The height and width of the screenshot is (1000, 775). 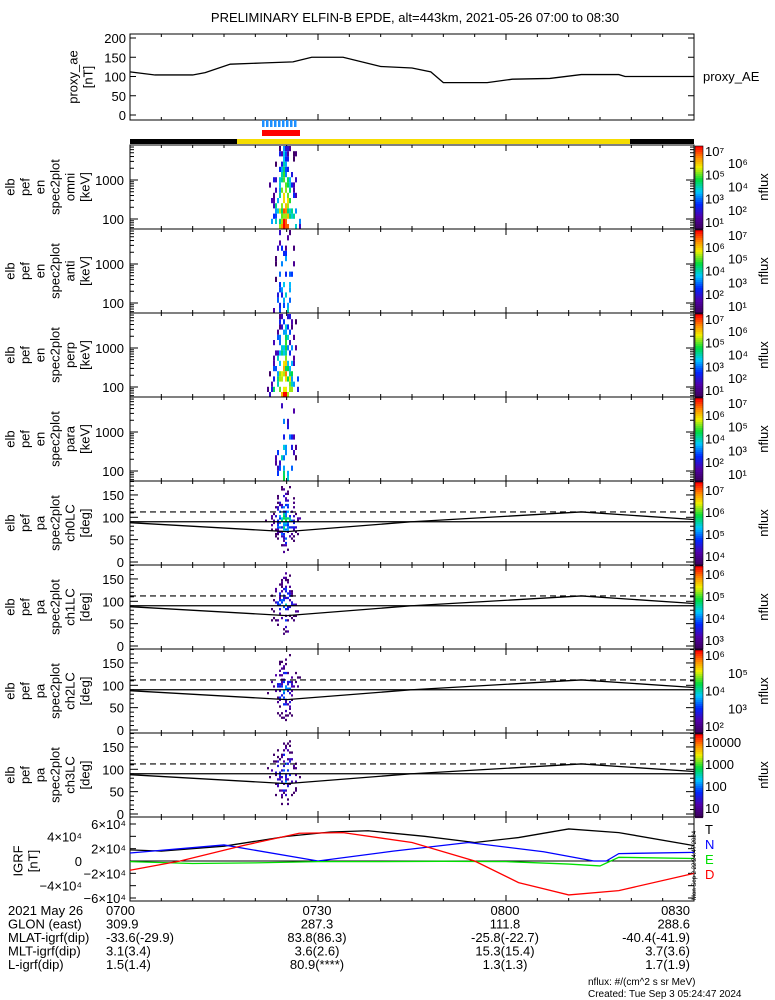 What do you see at coordinates (40, 522) in the screenshot?
I see `y-axis-label: pa` at bounding box center [40, 522].